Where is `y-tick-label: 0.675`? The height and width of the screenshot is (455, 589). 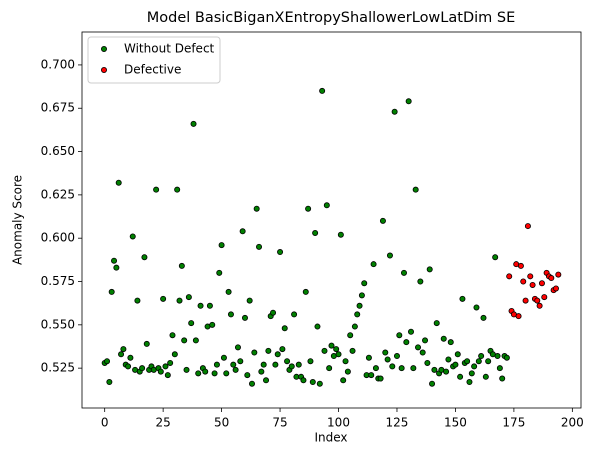
y-tick-label: 0.675 is located at coordinates (58, 108).